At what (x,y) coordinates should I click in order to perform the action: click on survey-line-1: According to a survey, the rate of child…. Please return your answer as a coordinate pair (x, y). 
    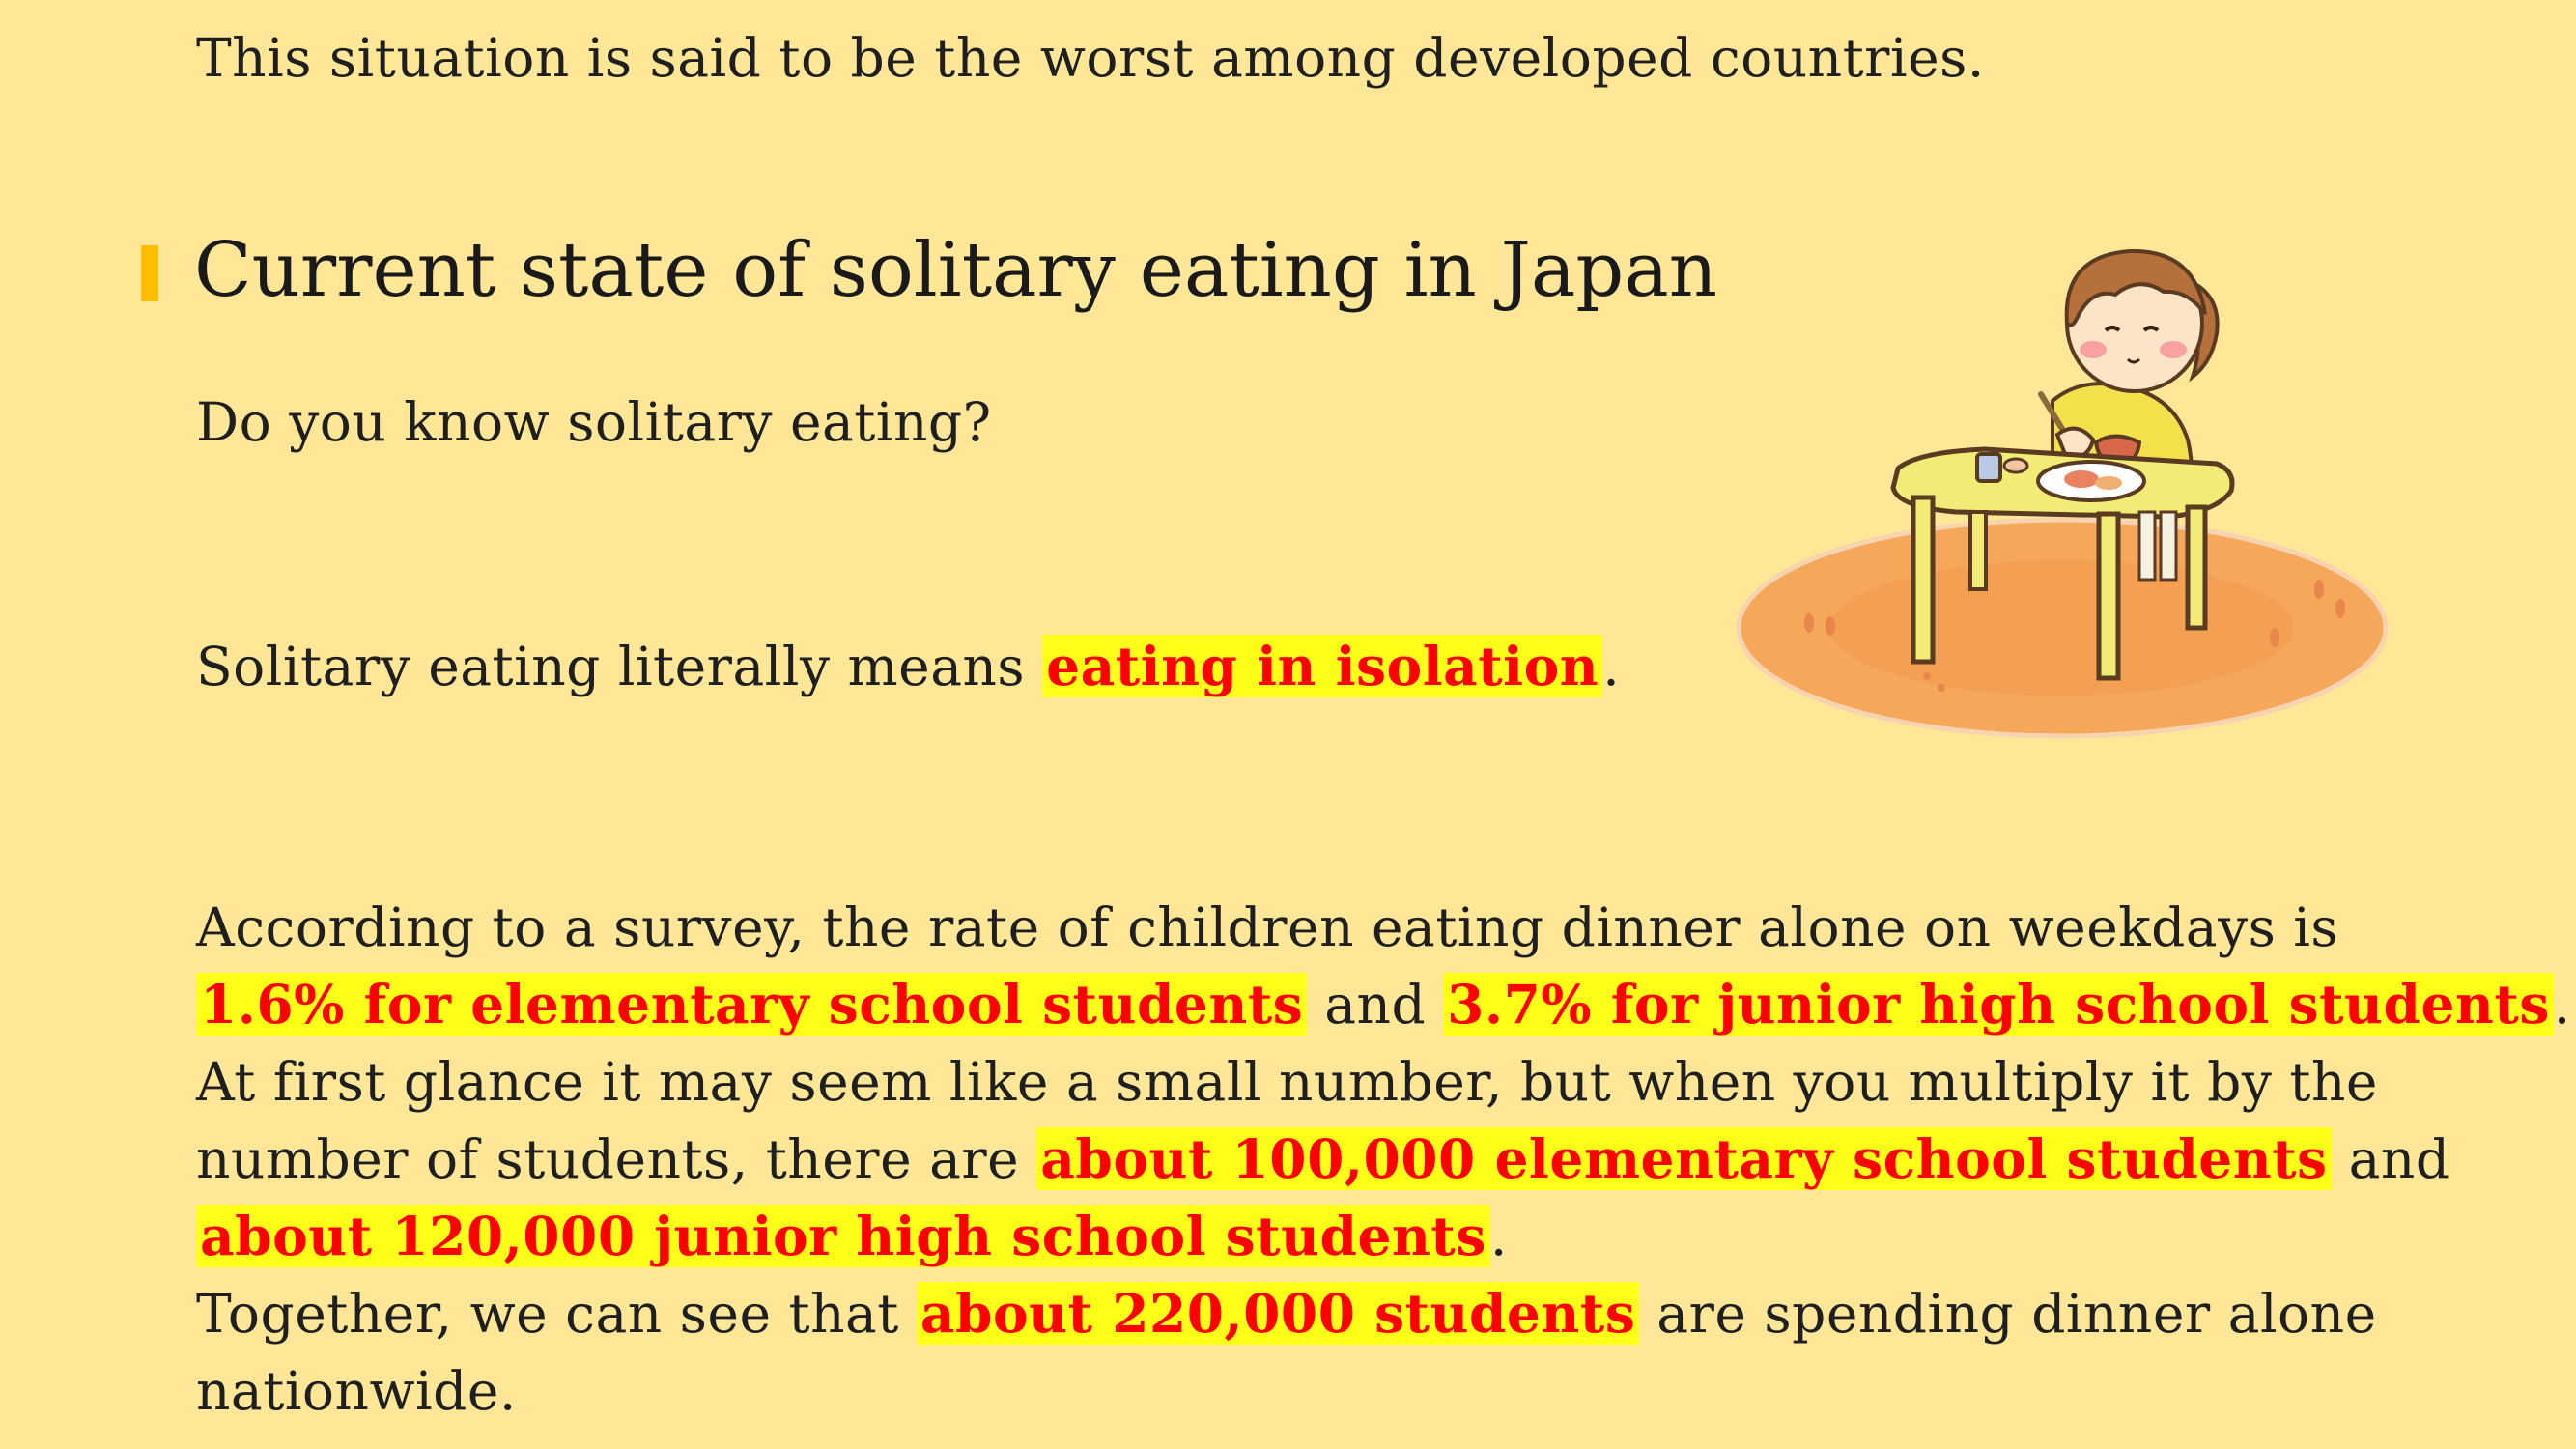
    Looking at the image, I should click on (1267, 927).